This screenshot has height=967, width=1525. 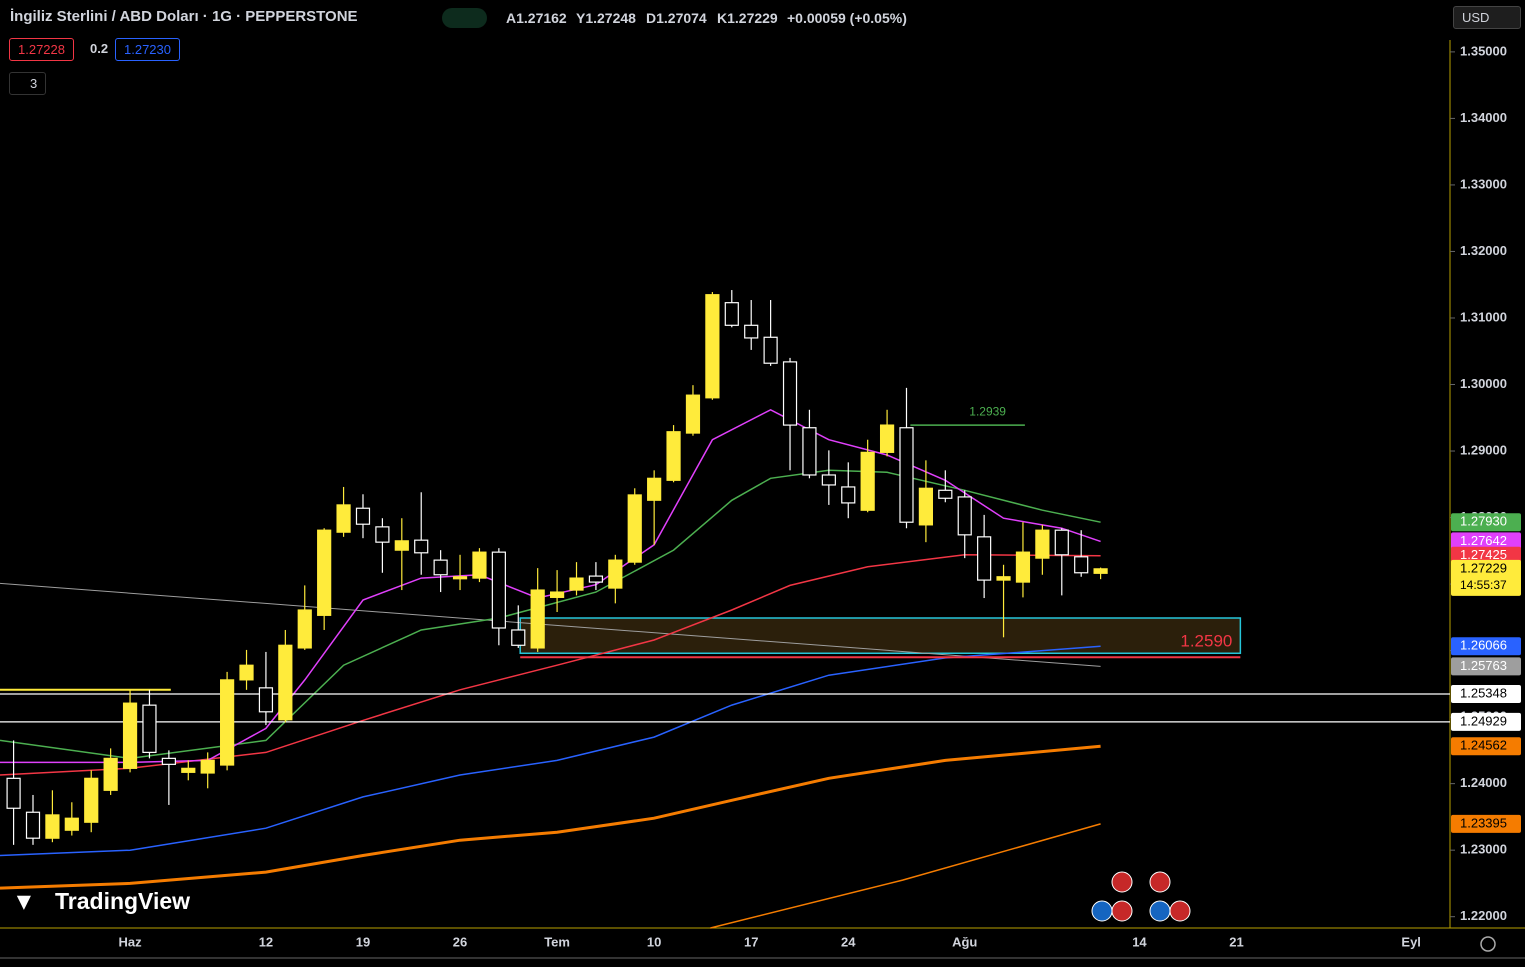 What do you see at coordinates (964, 941) in the screenshot?
I see `x-tick-label: Ağu` at bounding box center [964, 941].